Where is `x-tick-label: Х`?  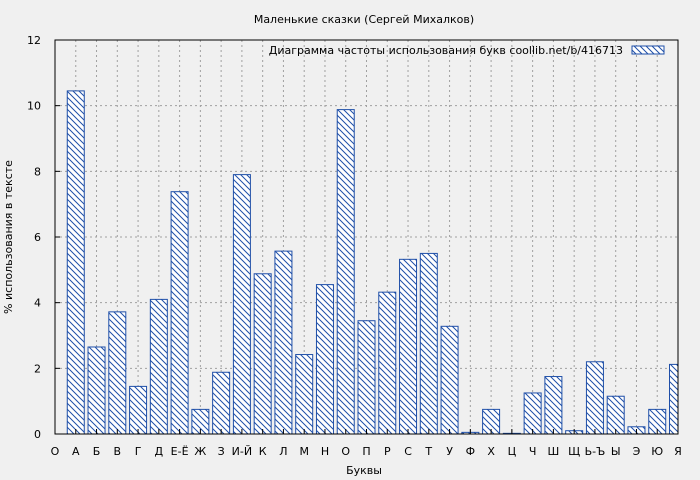 x-tick-label: Х is located at coordinates (491, 451).